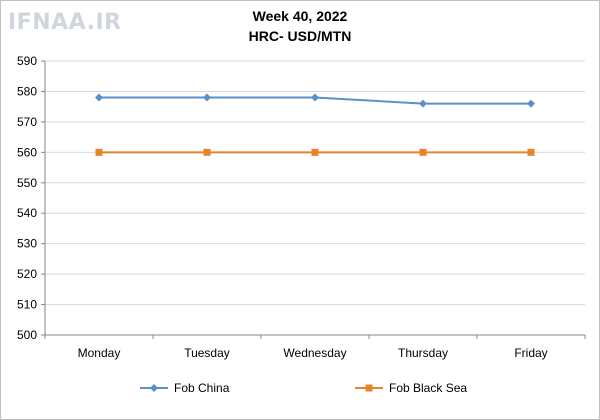  What do you see at coordinates (27, 305) in the screenshot?
I see `y-tick-label: 510` at bounding box center [27, 305].